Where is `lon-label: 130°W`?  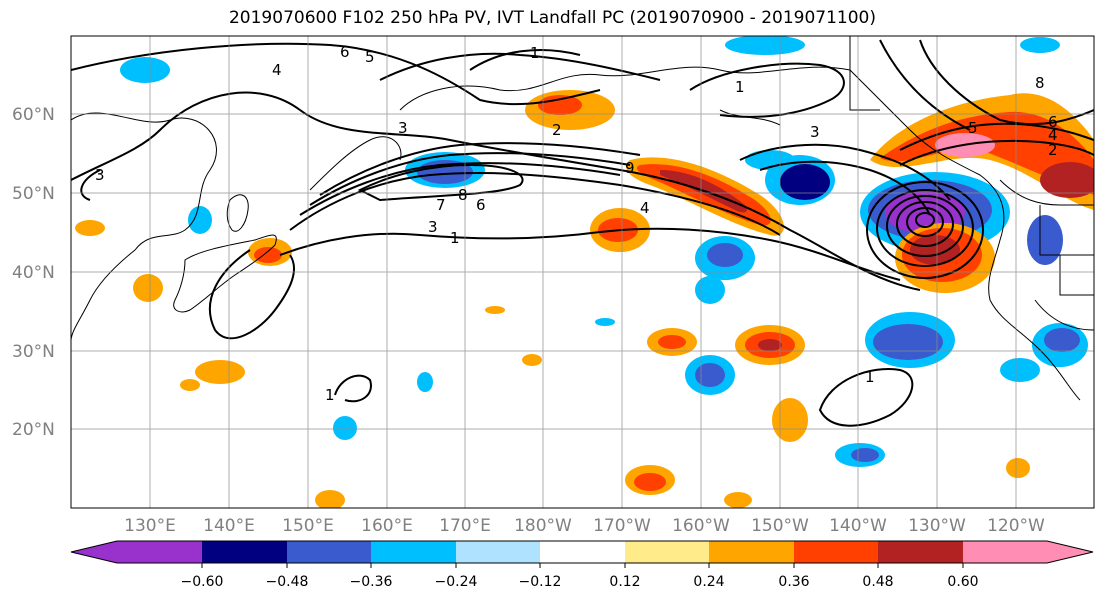
lon-label: 130°W is located at coordinates (937, 526).